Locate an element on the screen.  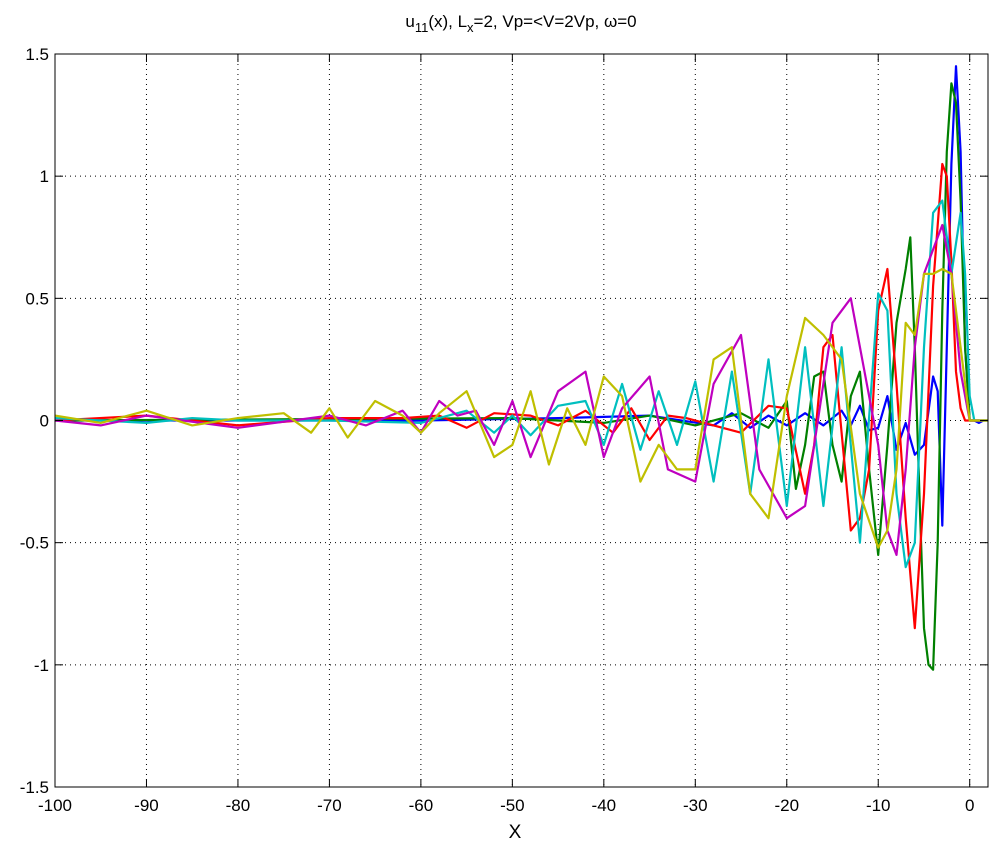
x-tick-label: -70 is located at coordinates (329, 805).